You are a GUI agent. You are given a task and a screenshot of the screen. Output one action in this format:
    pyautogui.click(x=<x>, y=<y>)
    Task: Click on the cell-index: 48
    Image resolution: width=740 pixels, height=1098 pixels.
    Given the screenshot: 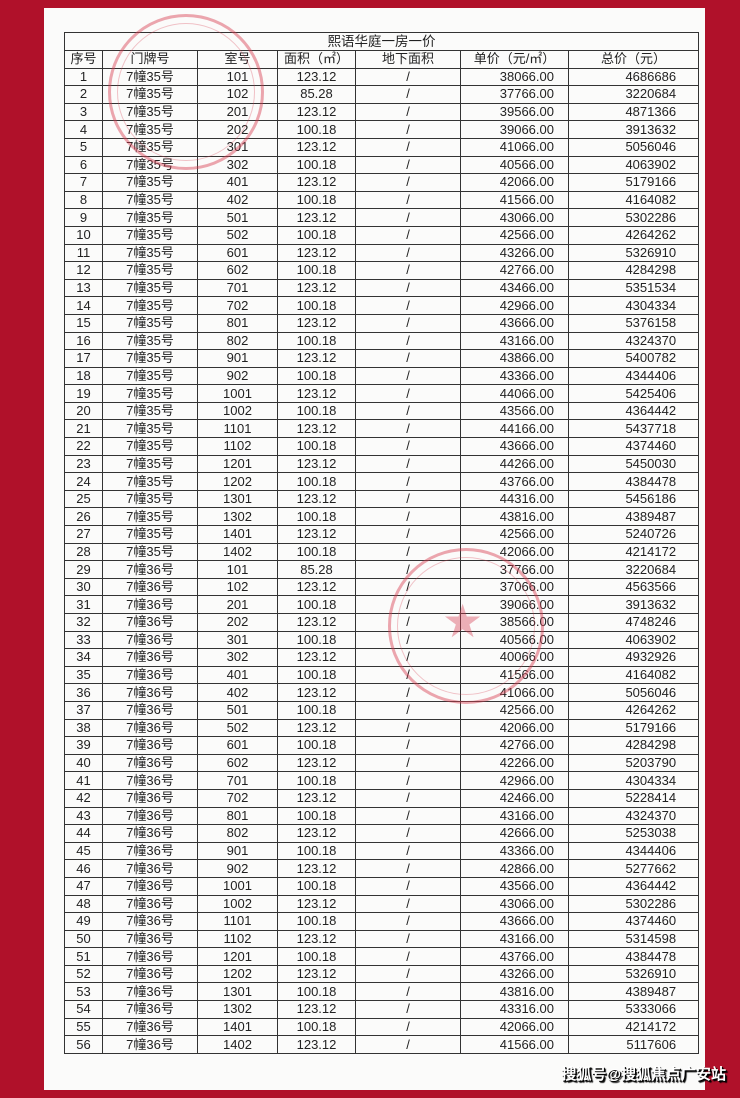 What is the action you would take?
    pyautogui.click(x=83, y=904)
    